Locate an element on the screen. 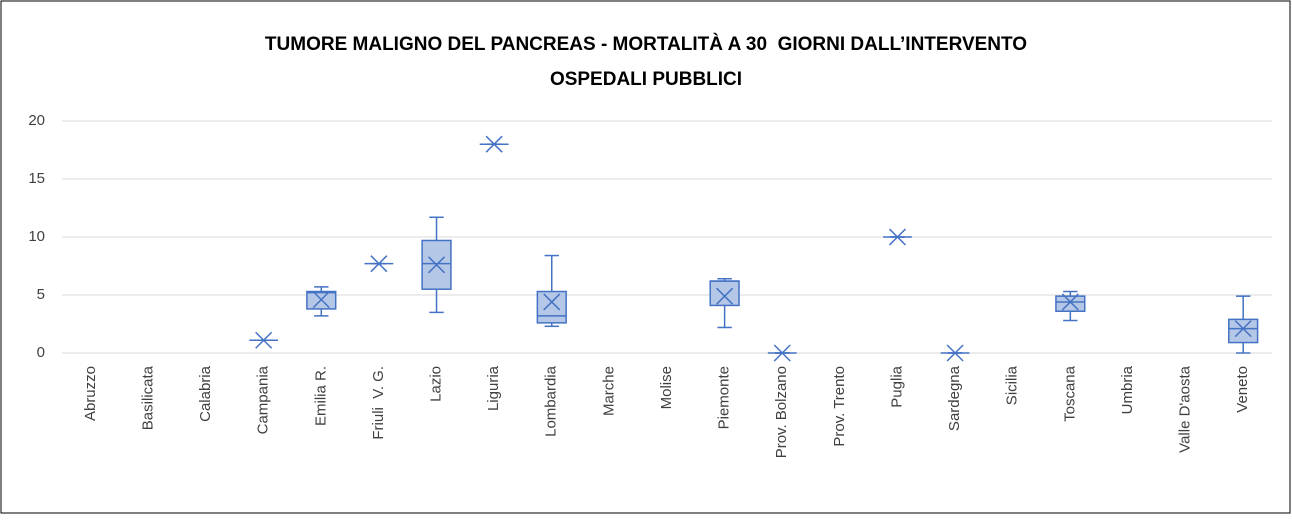  chart-subtitle: OSPEDALI PUBBLICI is located at coordinates (646, 79).